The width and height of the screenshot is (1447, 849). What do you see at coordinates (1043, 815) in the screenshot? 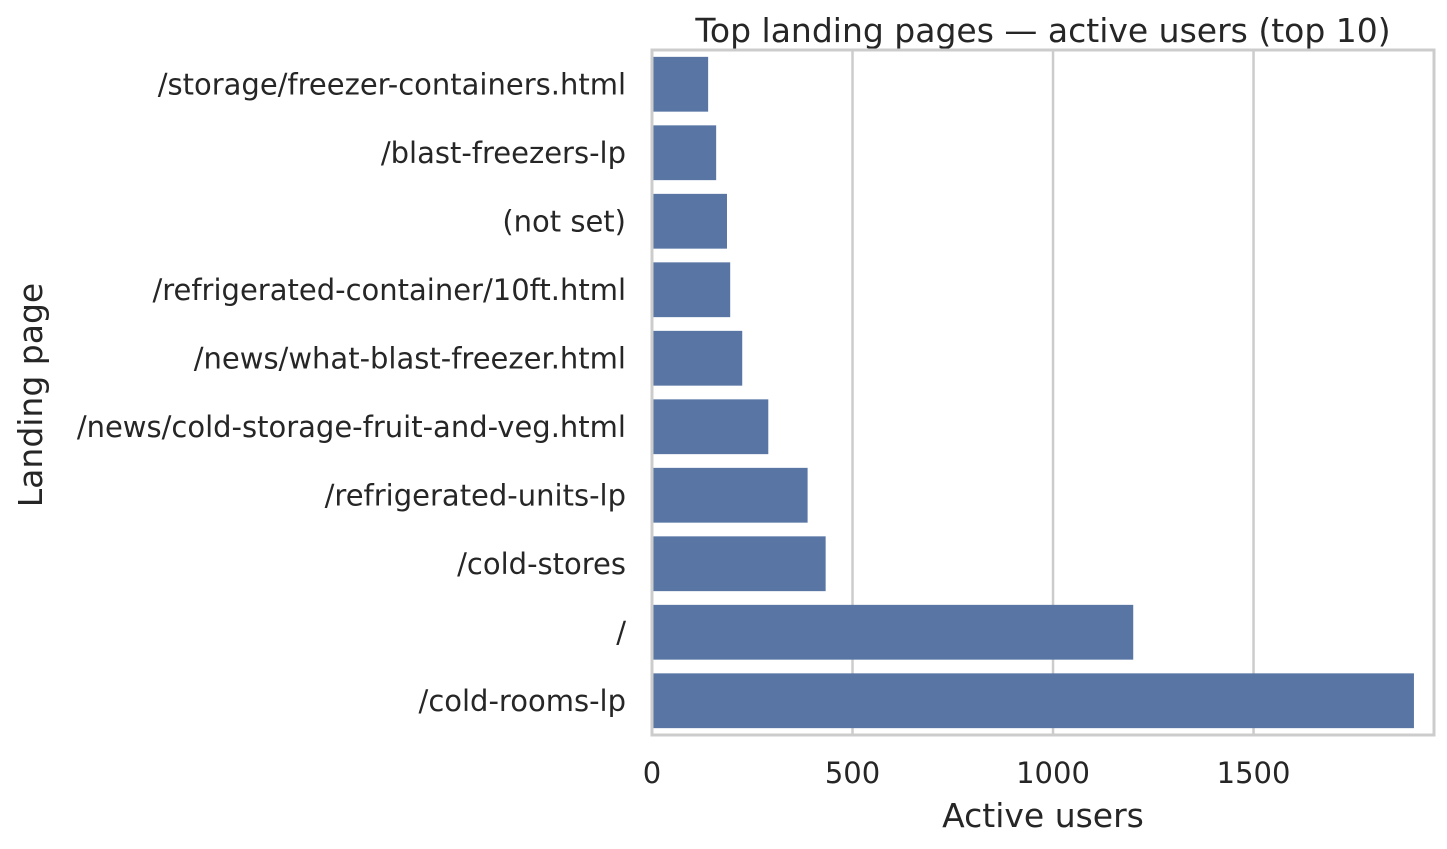
I see `x-axis-label: Active users` at bounding box center [1043, 815].